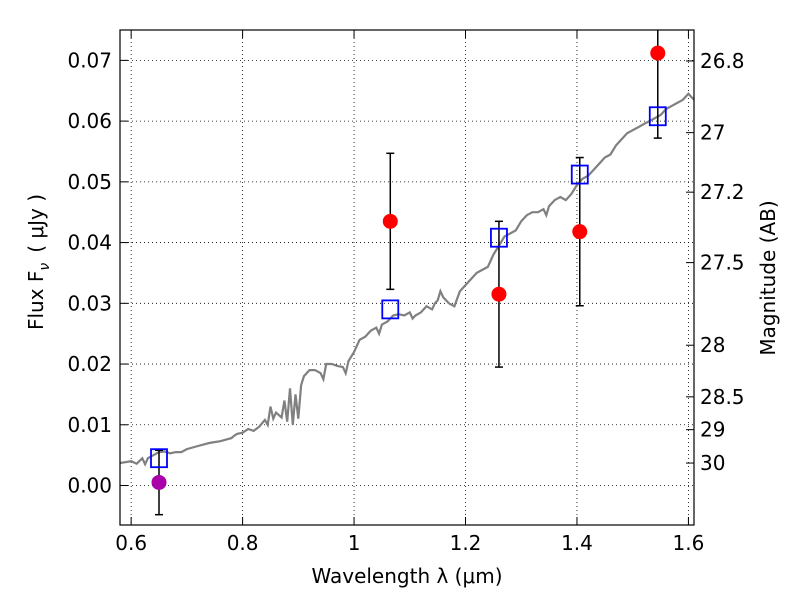  What do you see at coordinates (406, 576) in the screenshot?
I see `x-axis-label: Wavelength λ (μm)` at bounding box center [406, 576].